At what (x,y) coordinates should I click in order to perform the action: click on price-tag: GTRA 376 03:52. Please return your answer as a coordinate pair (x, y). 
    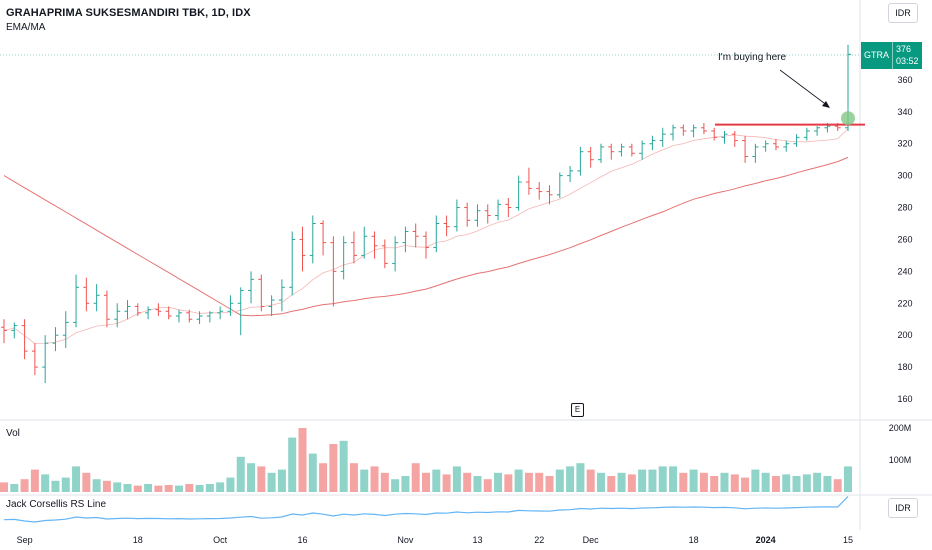
    Looking at the image, I should click on (891, 55).